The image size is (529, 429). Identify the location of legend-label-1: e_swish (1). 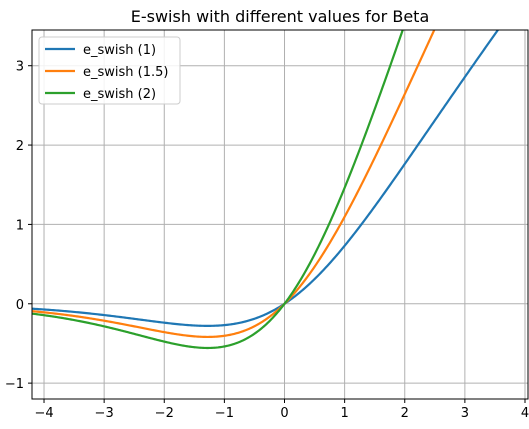
(119, 50).